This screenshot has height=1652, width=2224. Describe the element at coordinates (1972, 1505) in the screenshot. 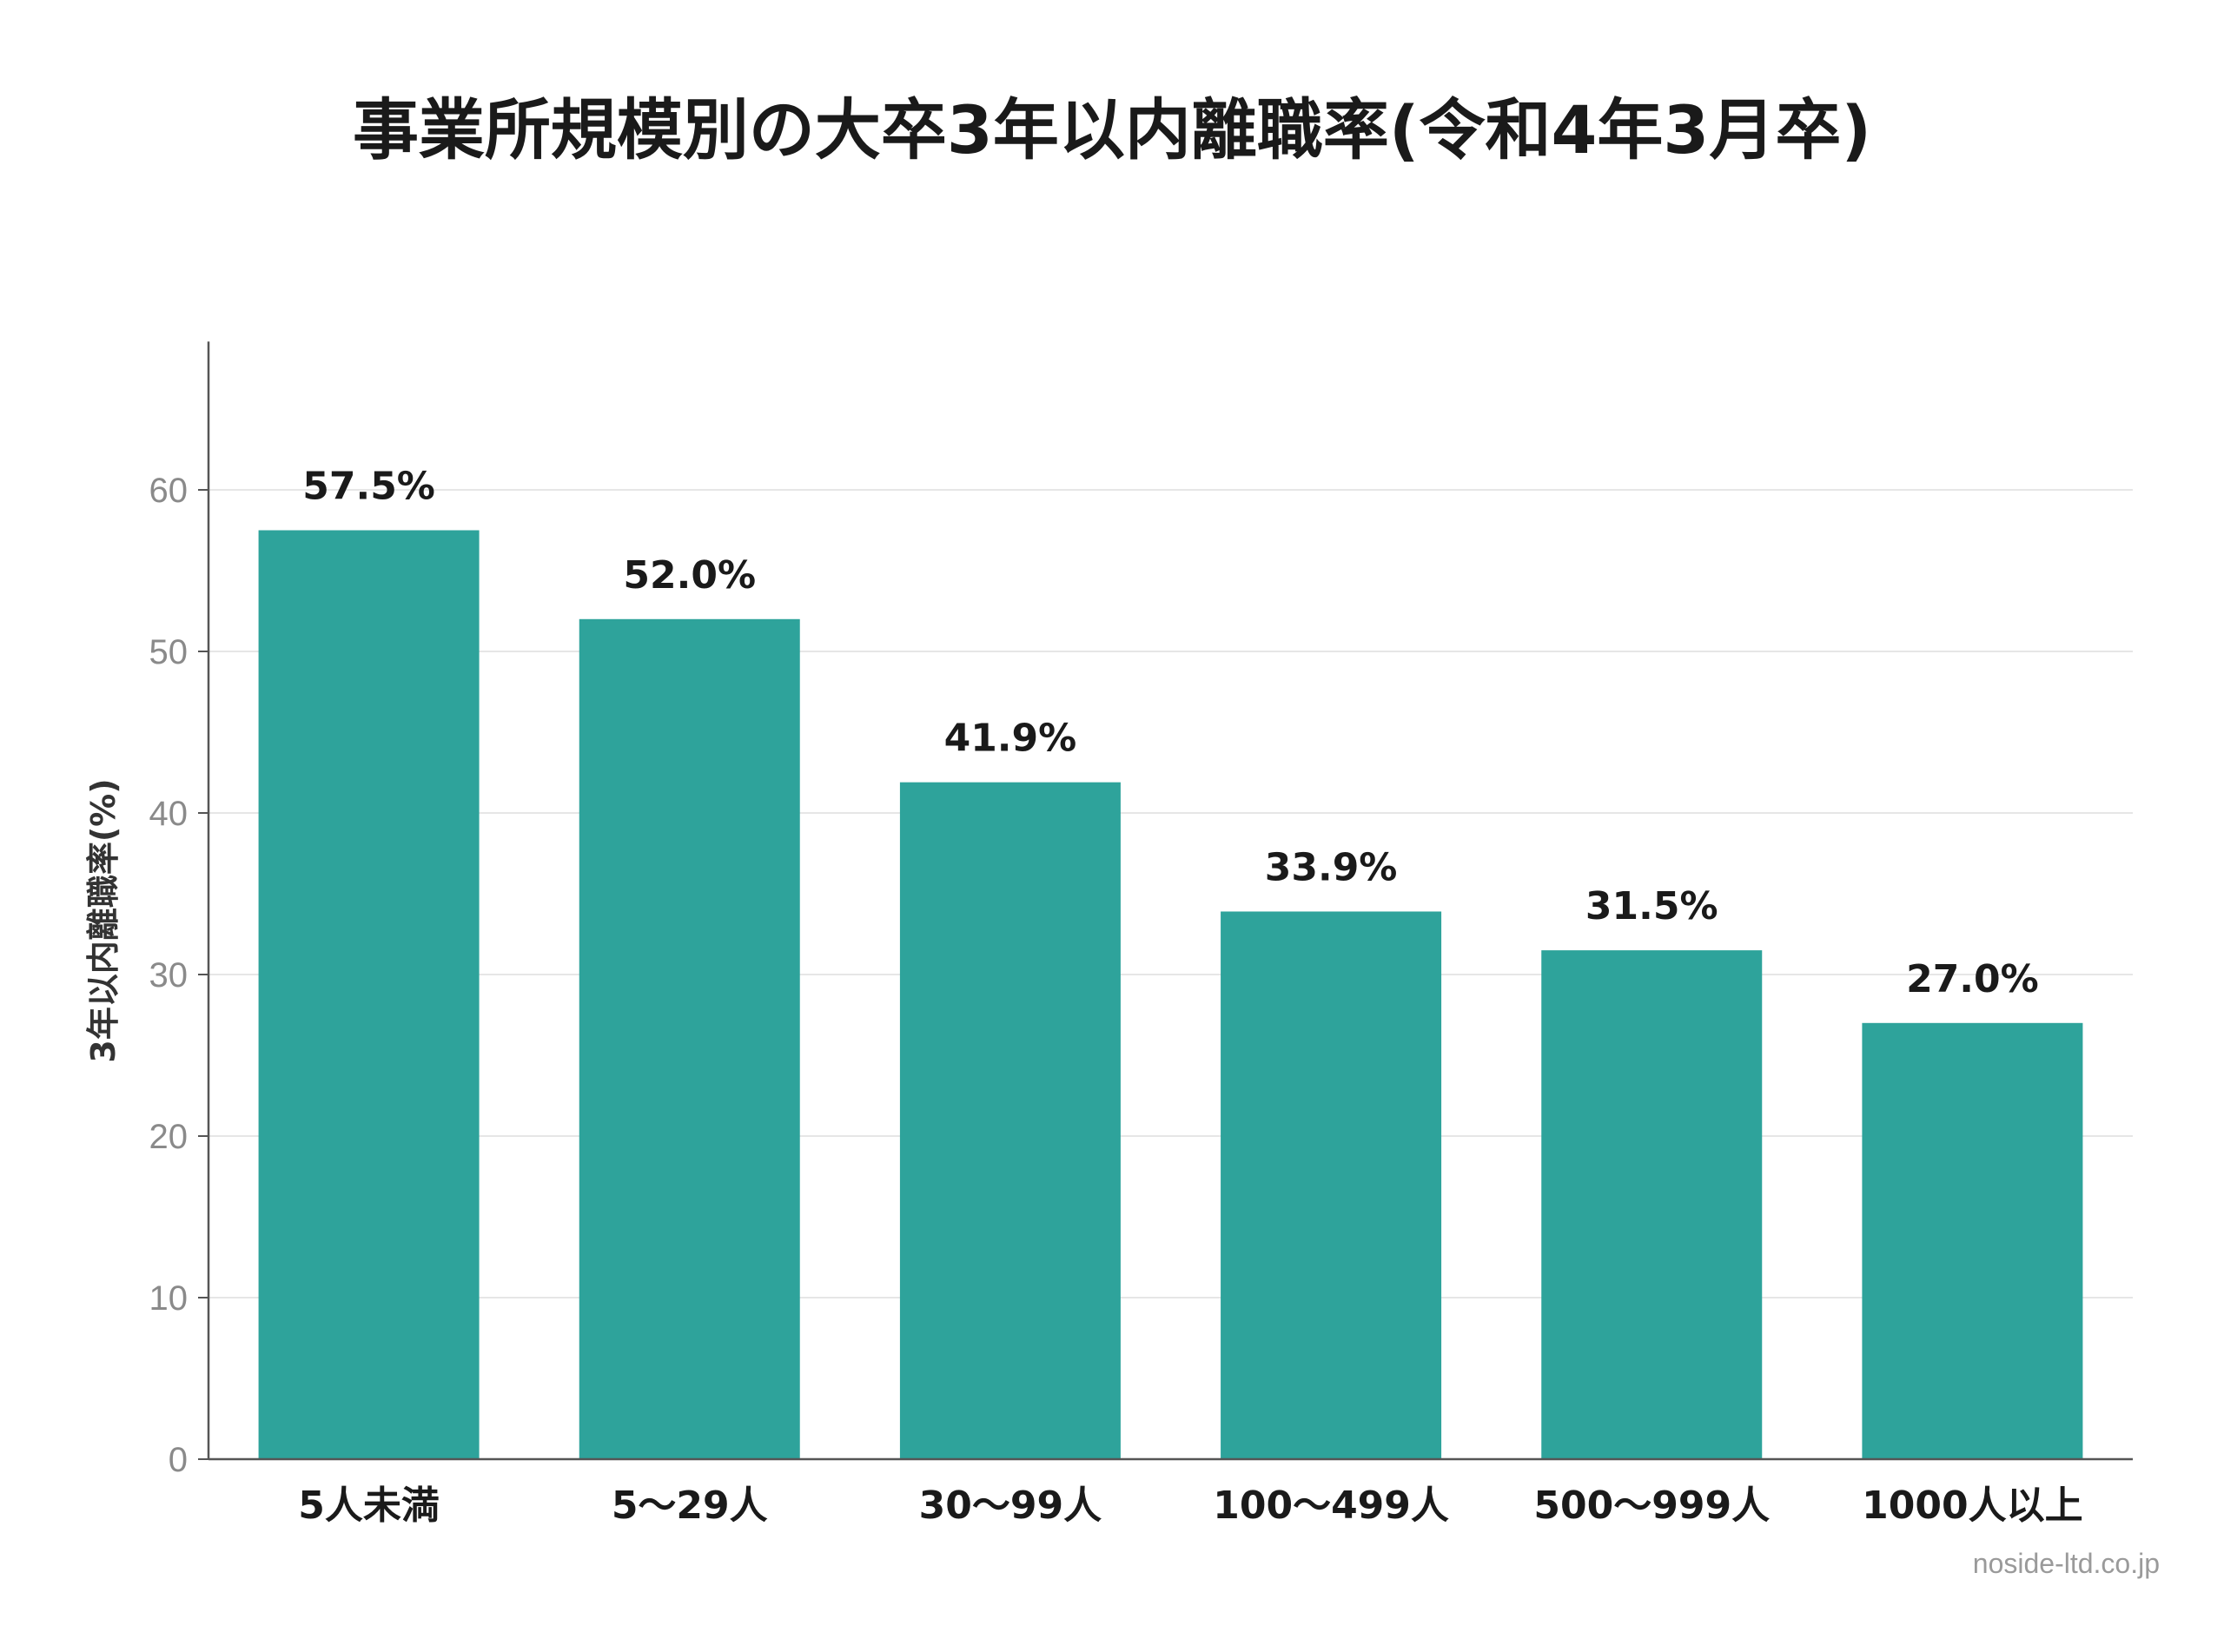

I see `x-tick-label: 1000人以上` at that location.